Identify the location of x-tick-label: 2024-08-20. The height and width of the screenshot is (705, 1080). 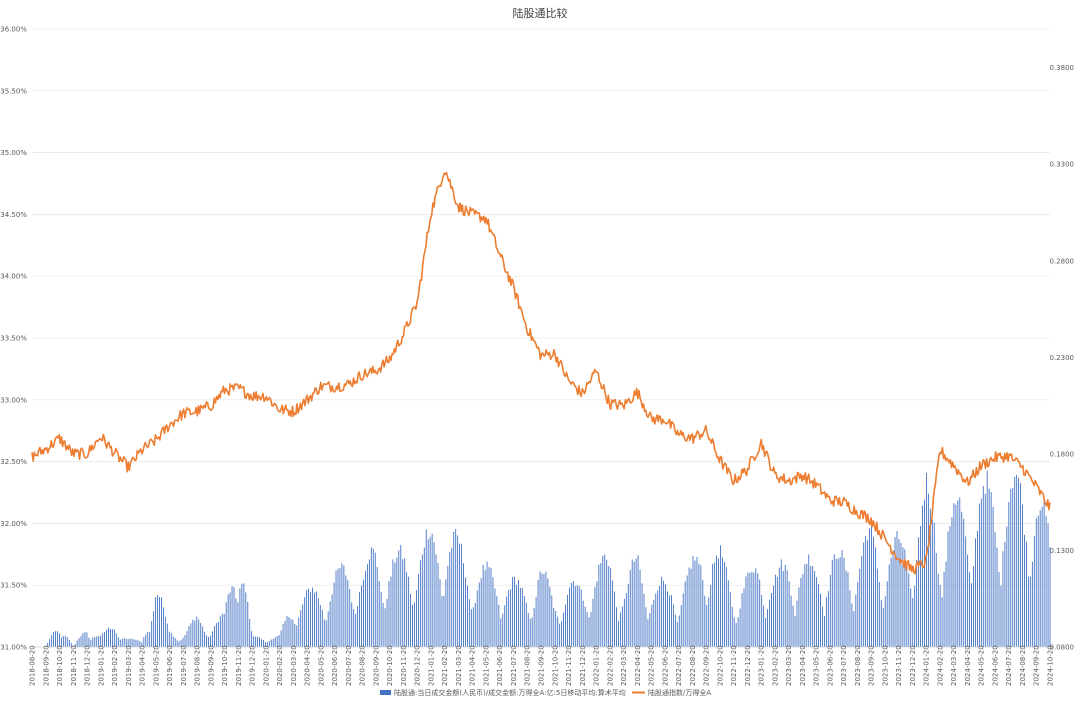
(1023, 665).